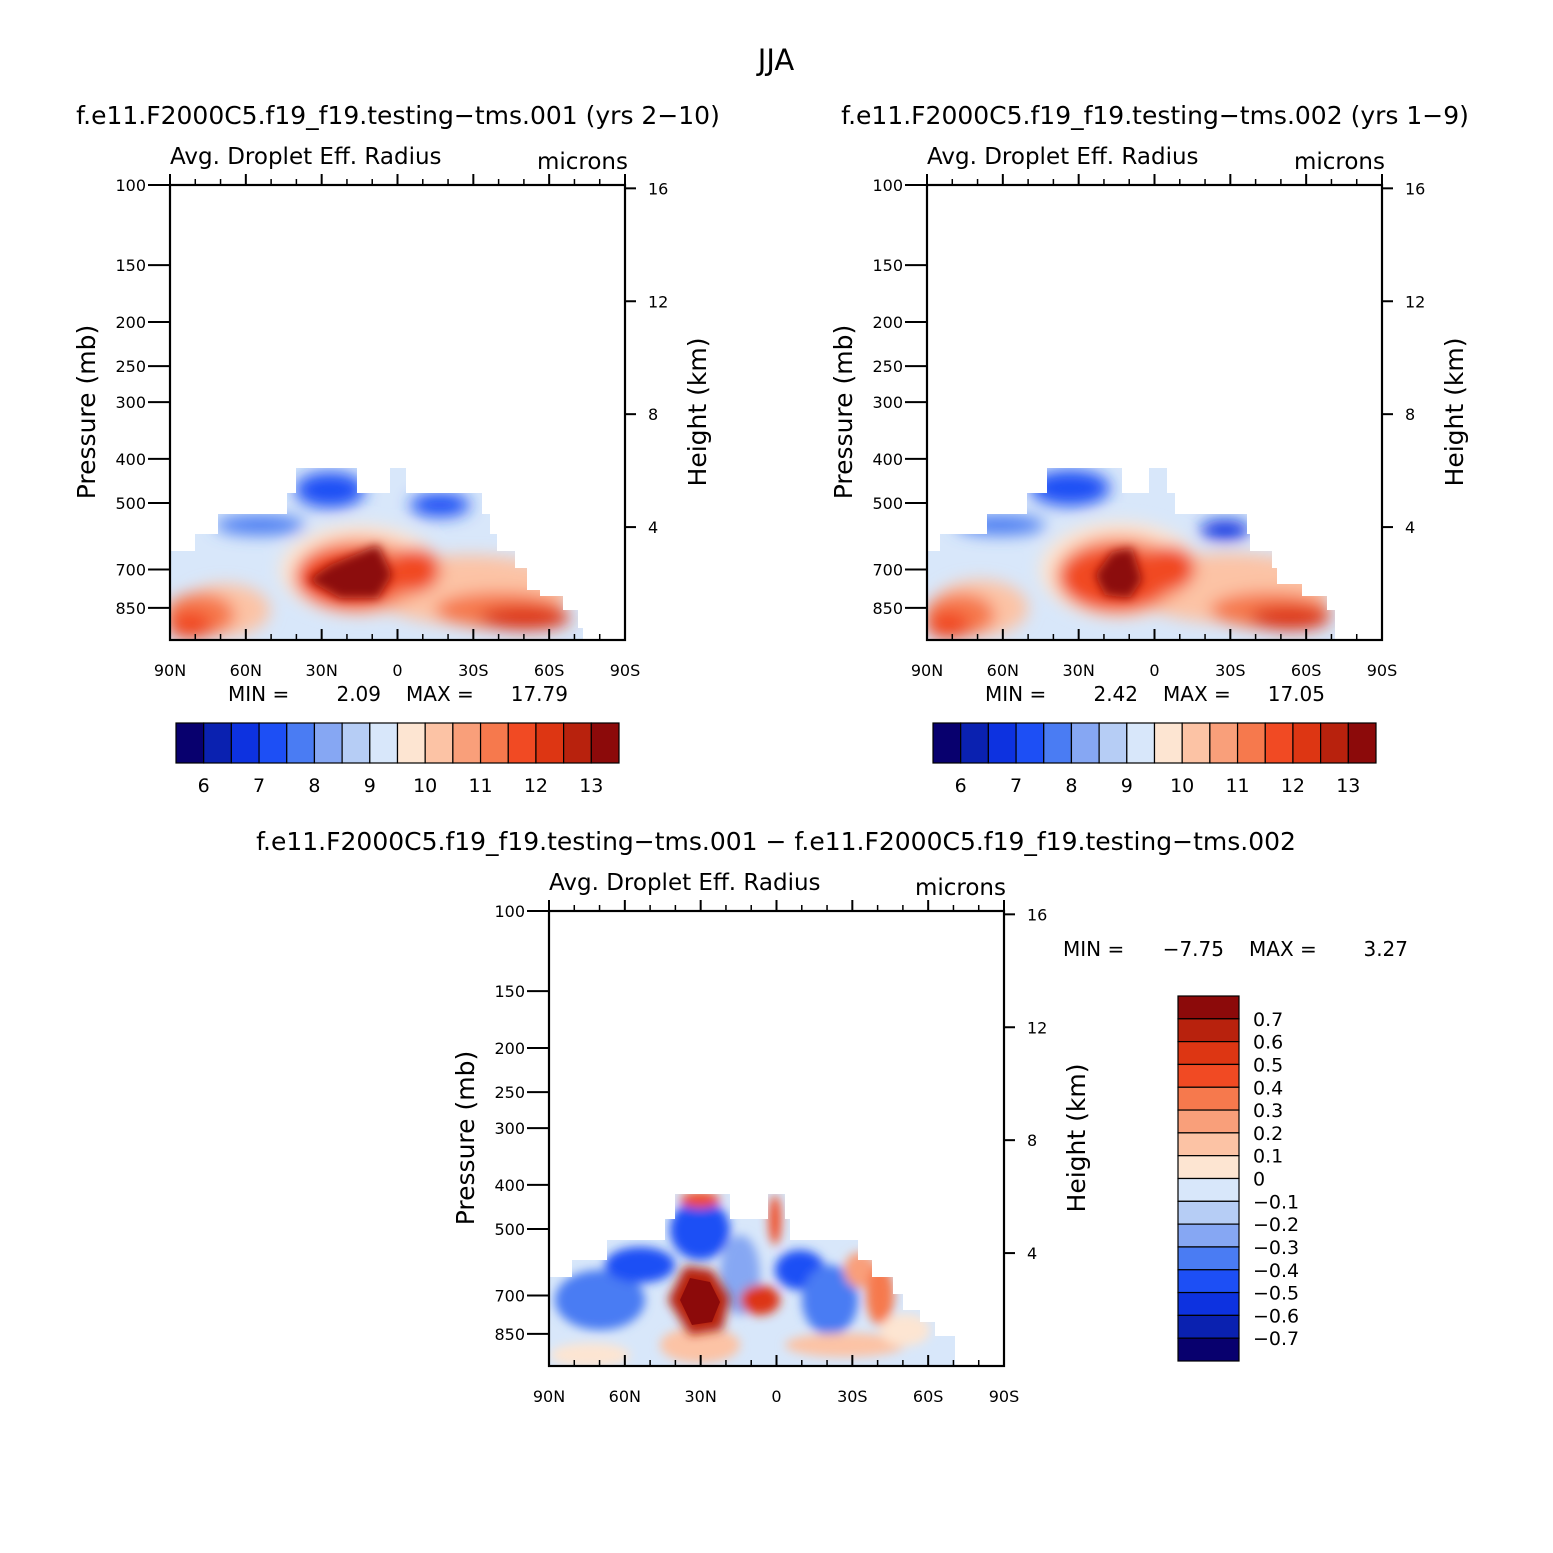  I want to click on panel-a-min-value: 2.09, so click(358, 694).